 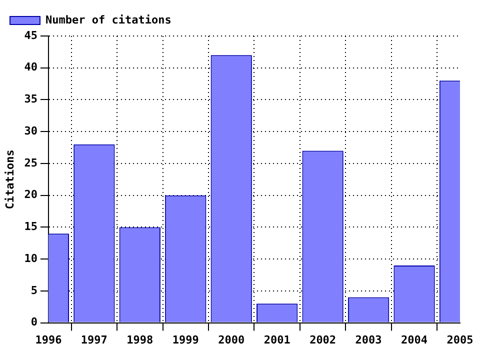 I want to click on y-tick-label: 25, so click(x=31, y=163).